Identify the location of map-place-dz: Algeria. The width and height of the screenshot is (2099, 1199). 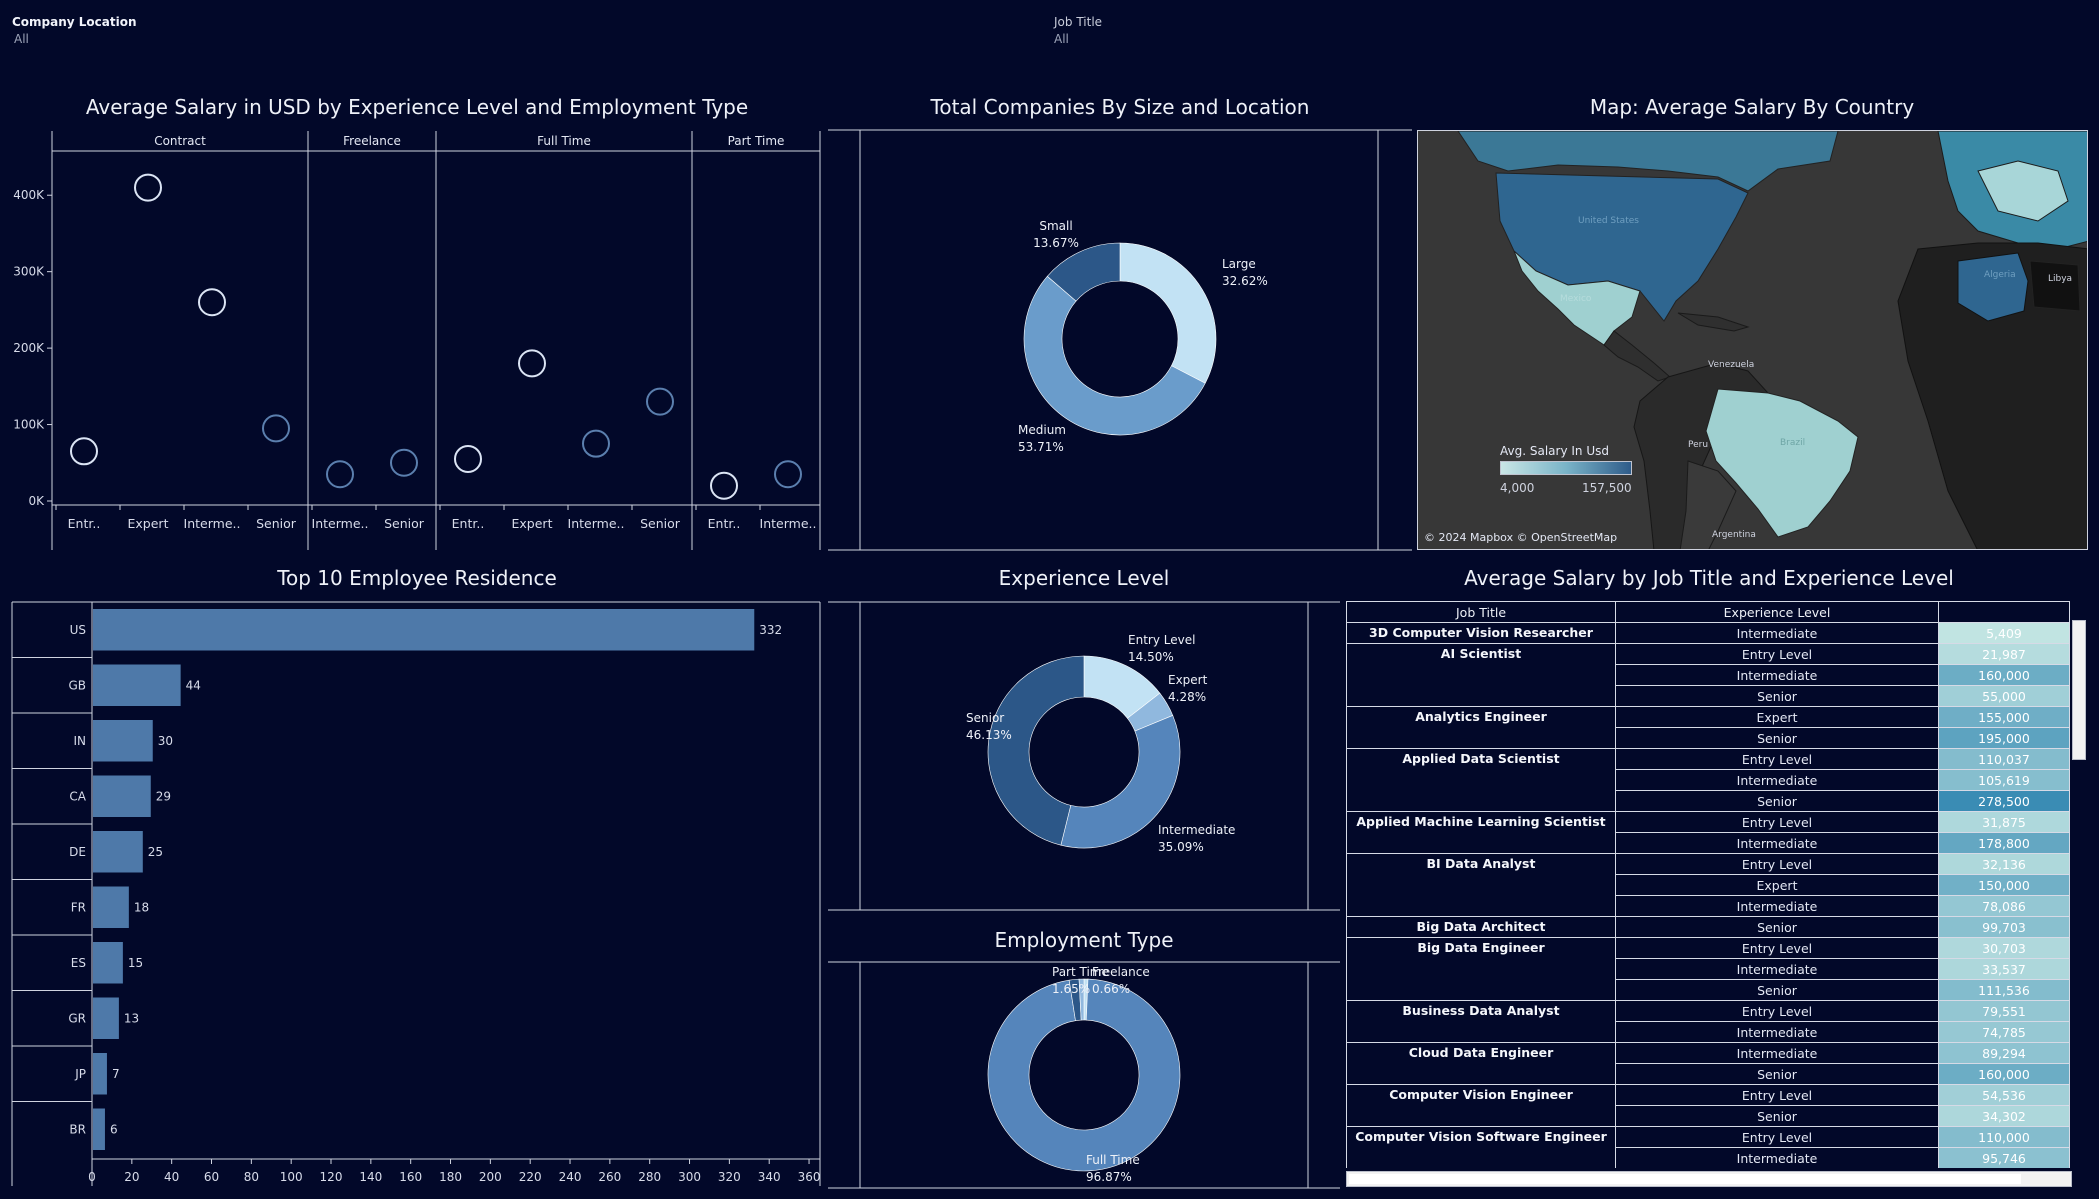
(2000, 275).